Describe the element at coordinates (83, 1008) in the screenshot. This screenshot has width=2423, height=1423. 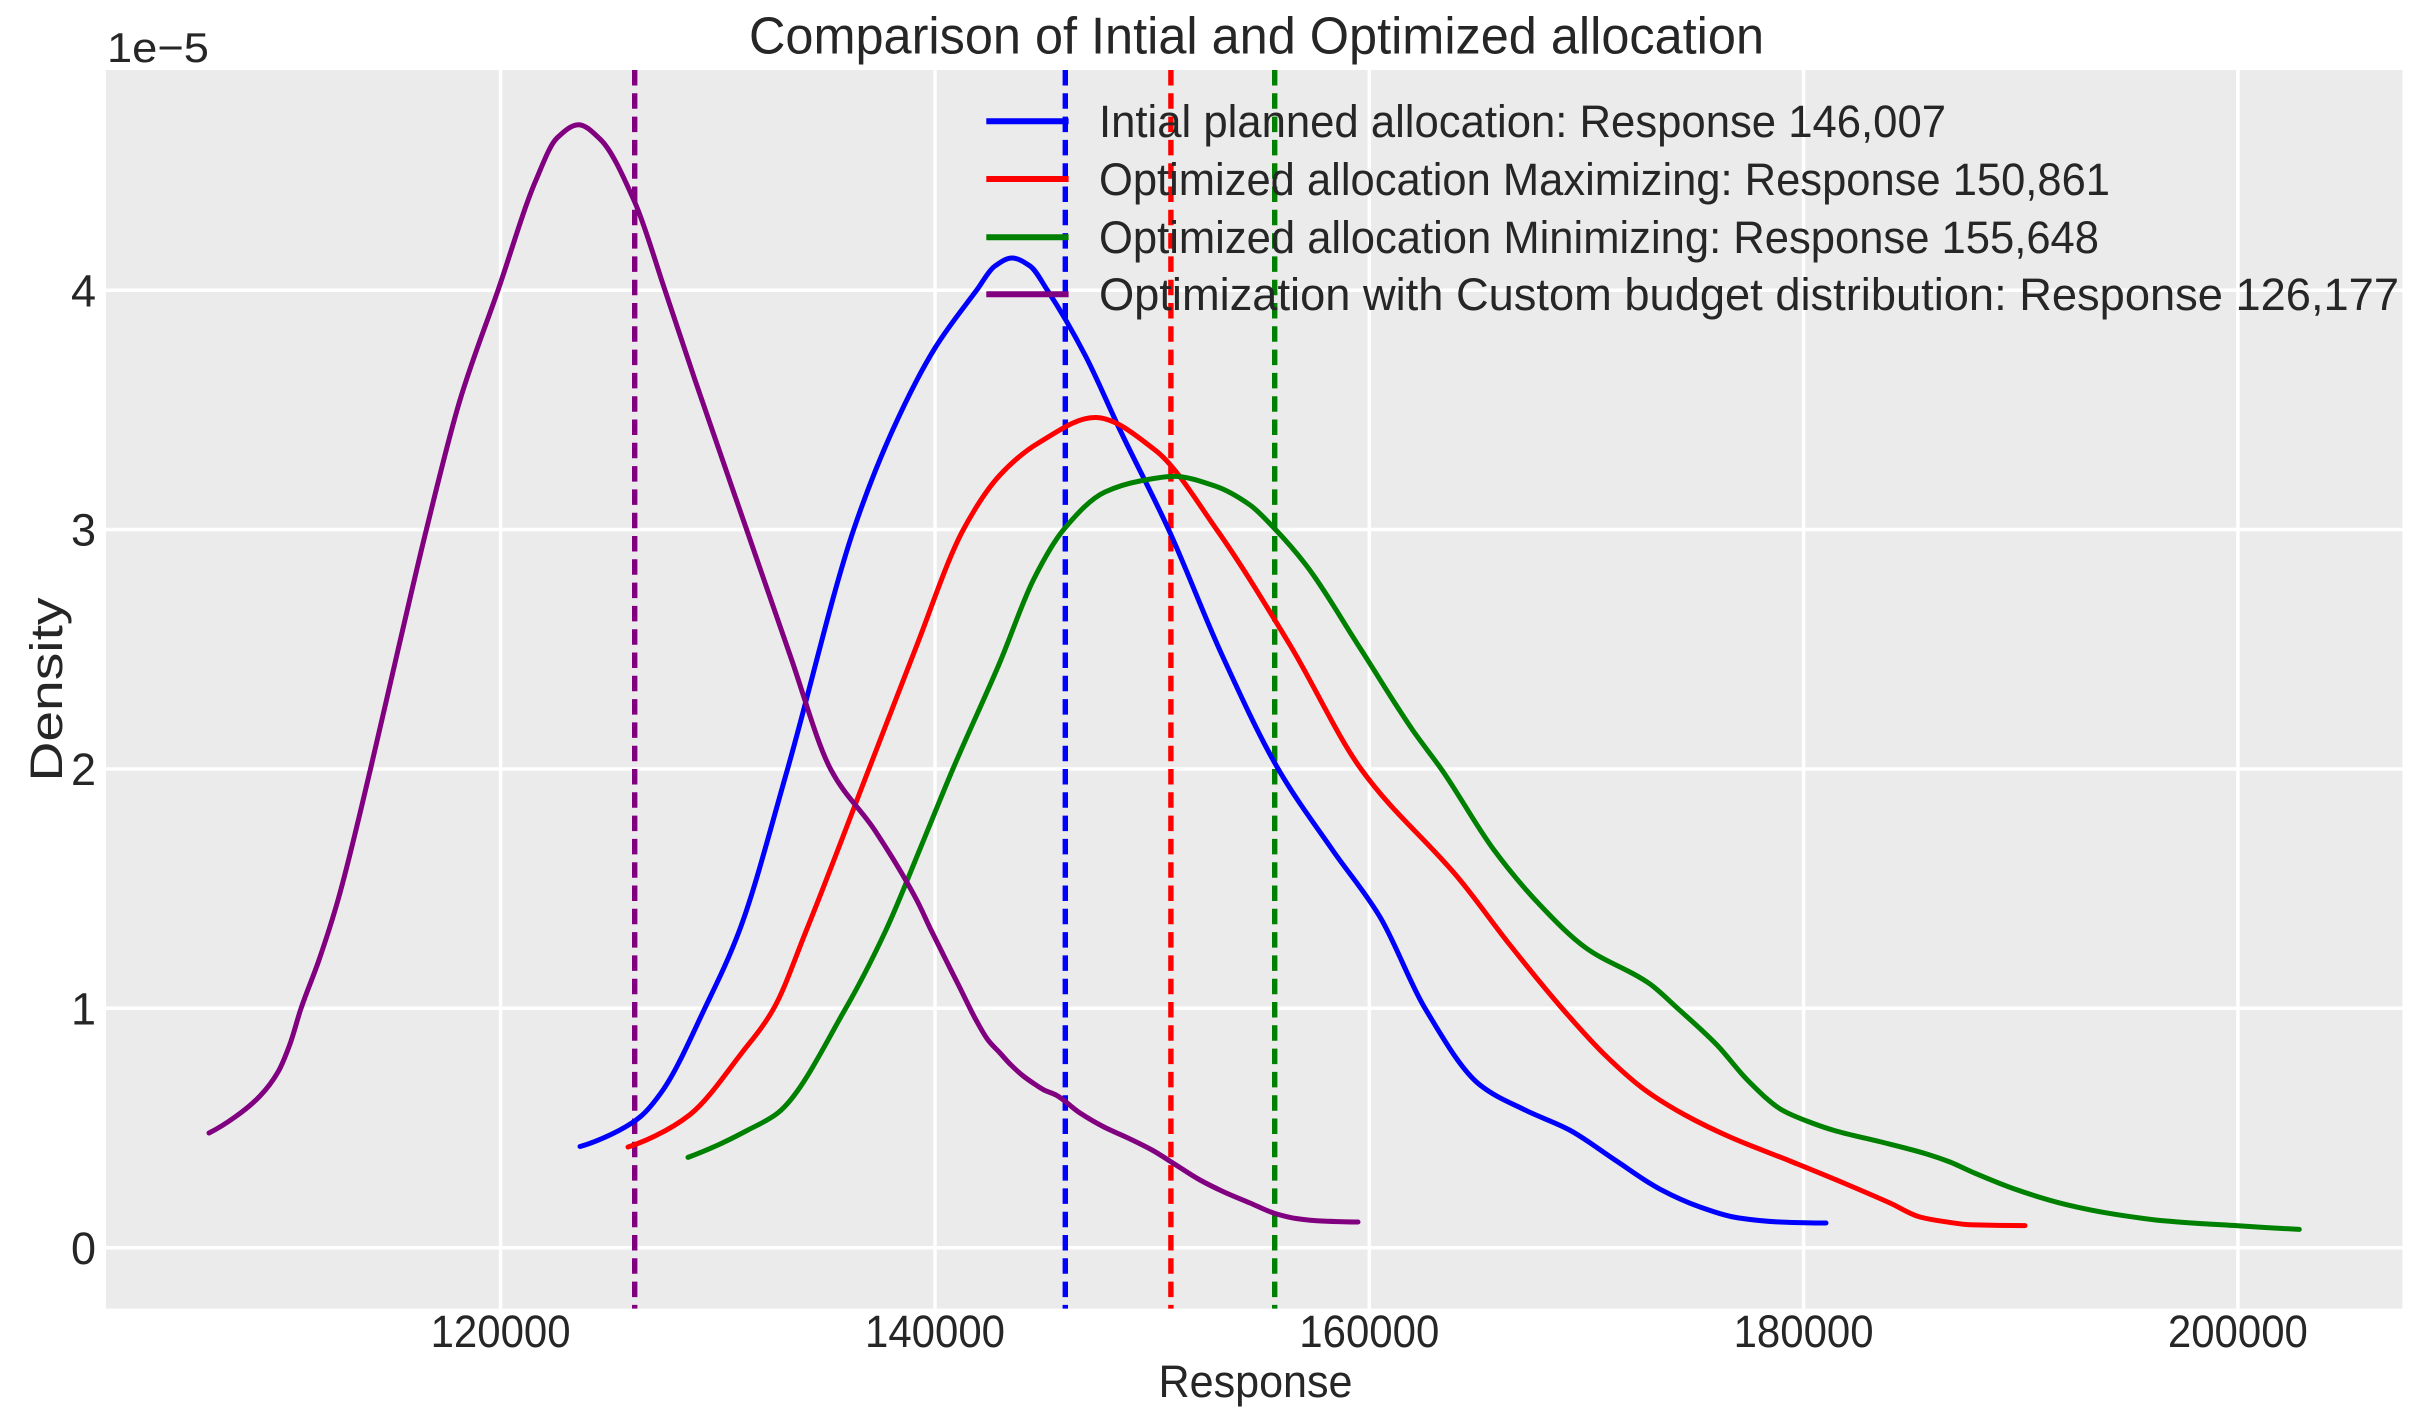
I see `svg-text: 1` at that location.